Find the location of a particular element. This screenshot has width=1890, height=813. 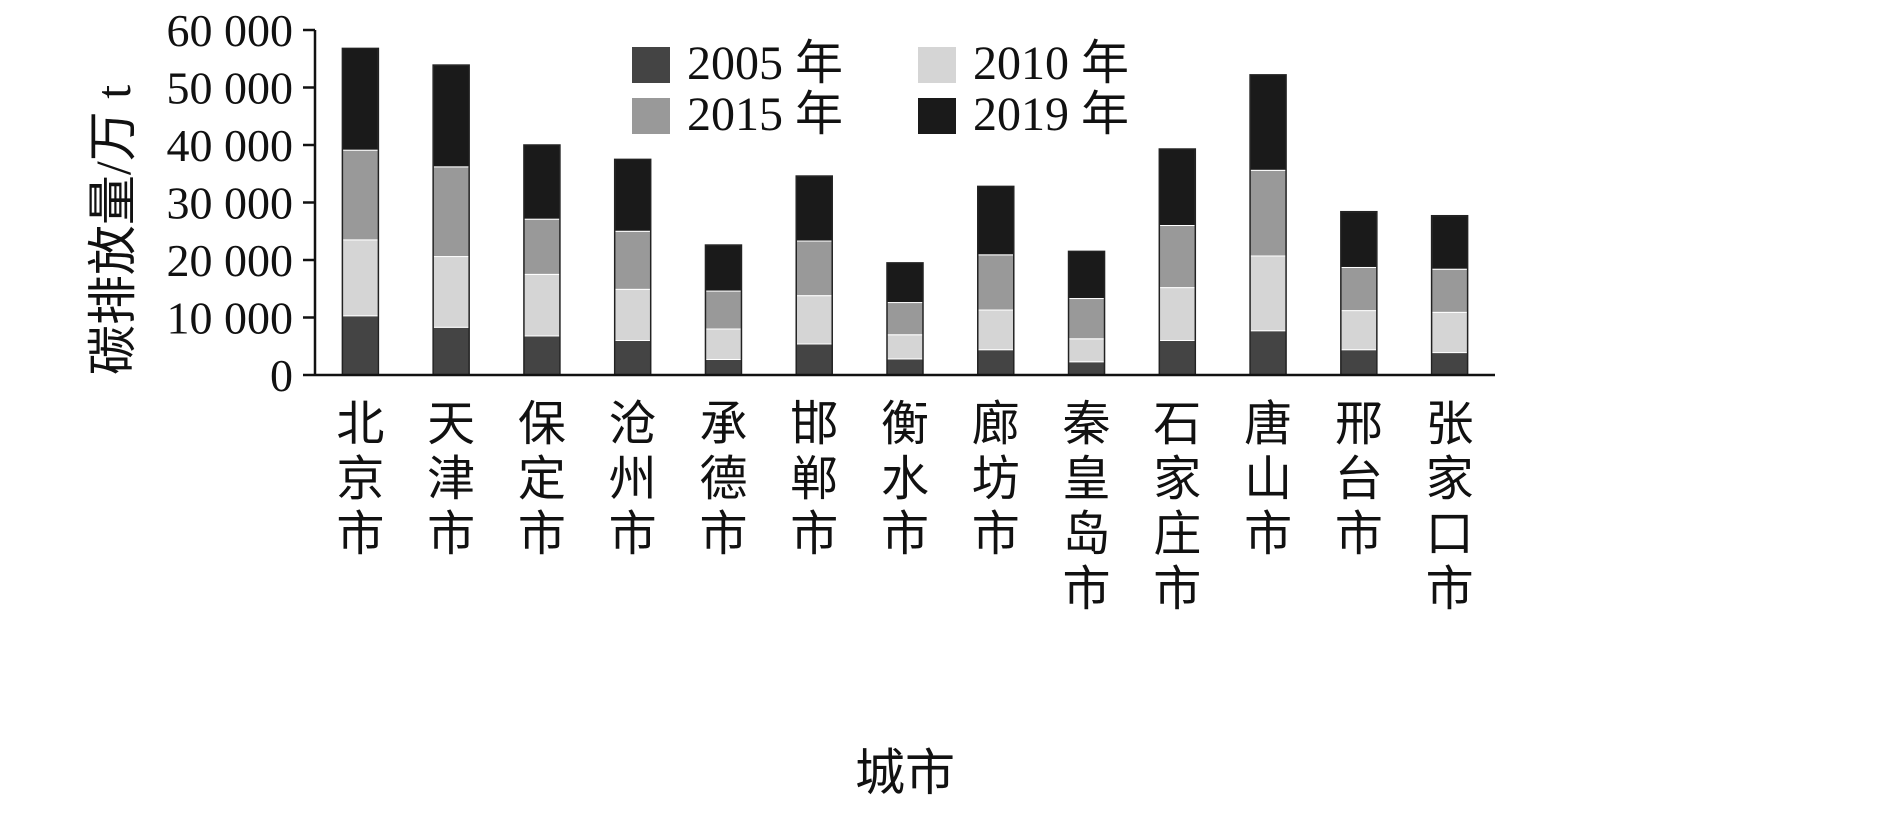

y-ticks-group: 0 10 000 20 000 30 000 40 000 50 000 60 000 is located at coordinates (241, 203).